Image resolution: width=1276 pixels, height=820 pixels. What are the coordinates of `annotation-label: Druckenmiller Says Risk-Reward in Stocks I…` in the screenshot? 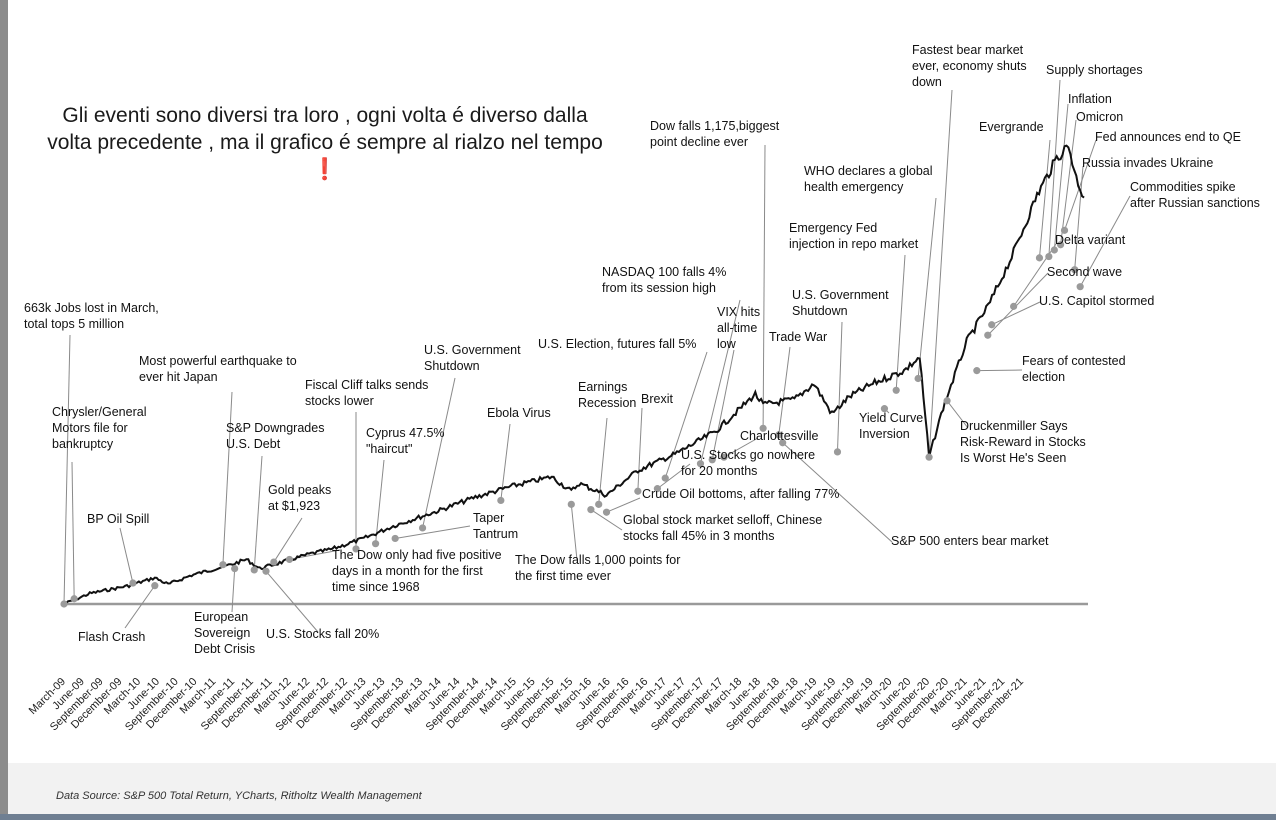 It's located at (1023, 442).